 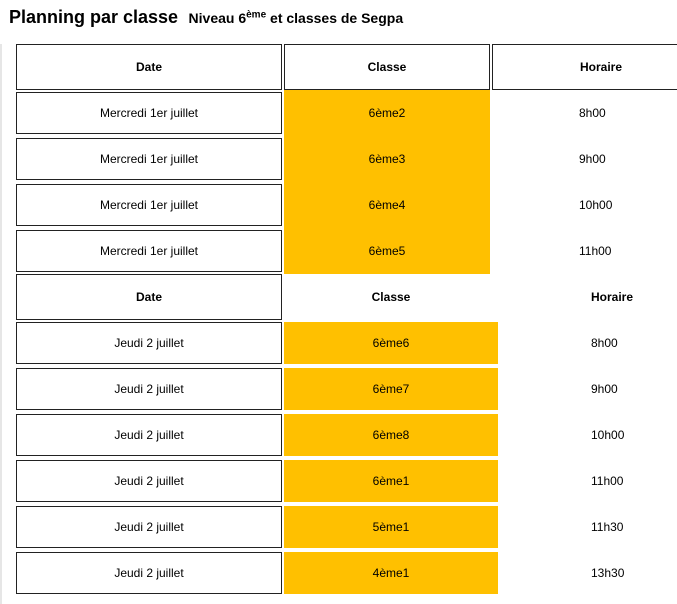 I want to click on subtitle-superscript: ème, so click(x=256, y=15).